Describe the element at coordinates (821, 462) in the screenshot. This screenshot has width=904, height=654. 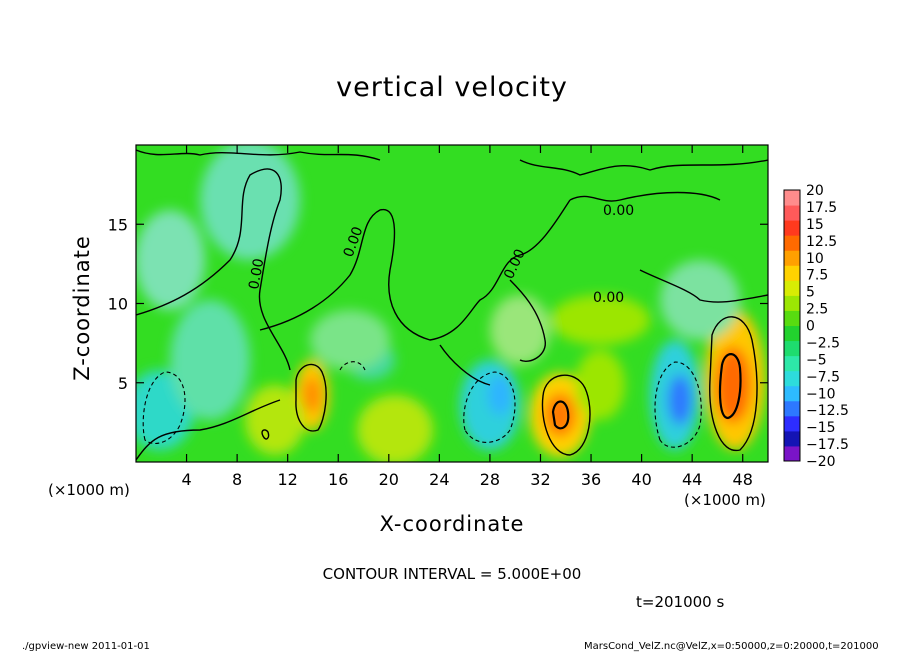
I see `colorbar-label: −20` at that location.